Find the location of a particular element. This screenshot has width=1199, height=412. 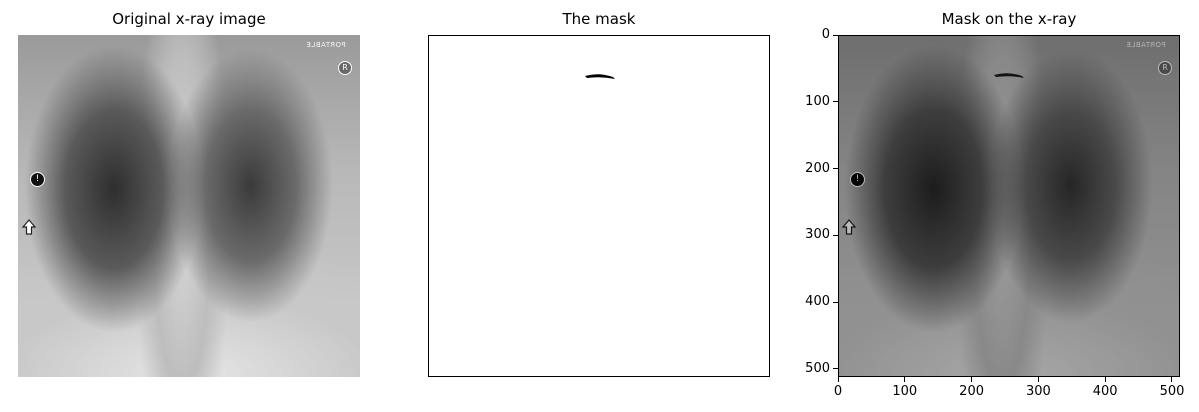

x-tick-label: 400 is located at coordinates (1105, 391).